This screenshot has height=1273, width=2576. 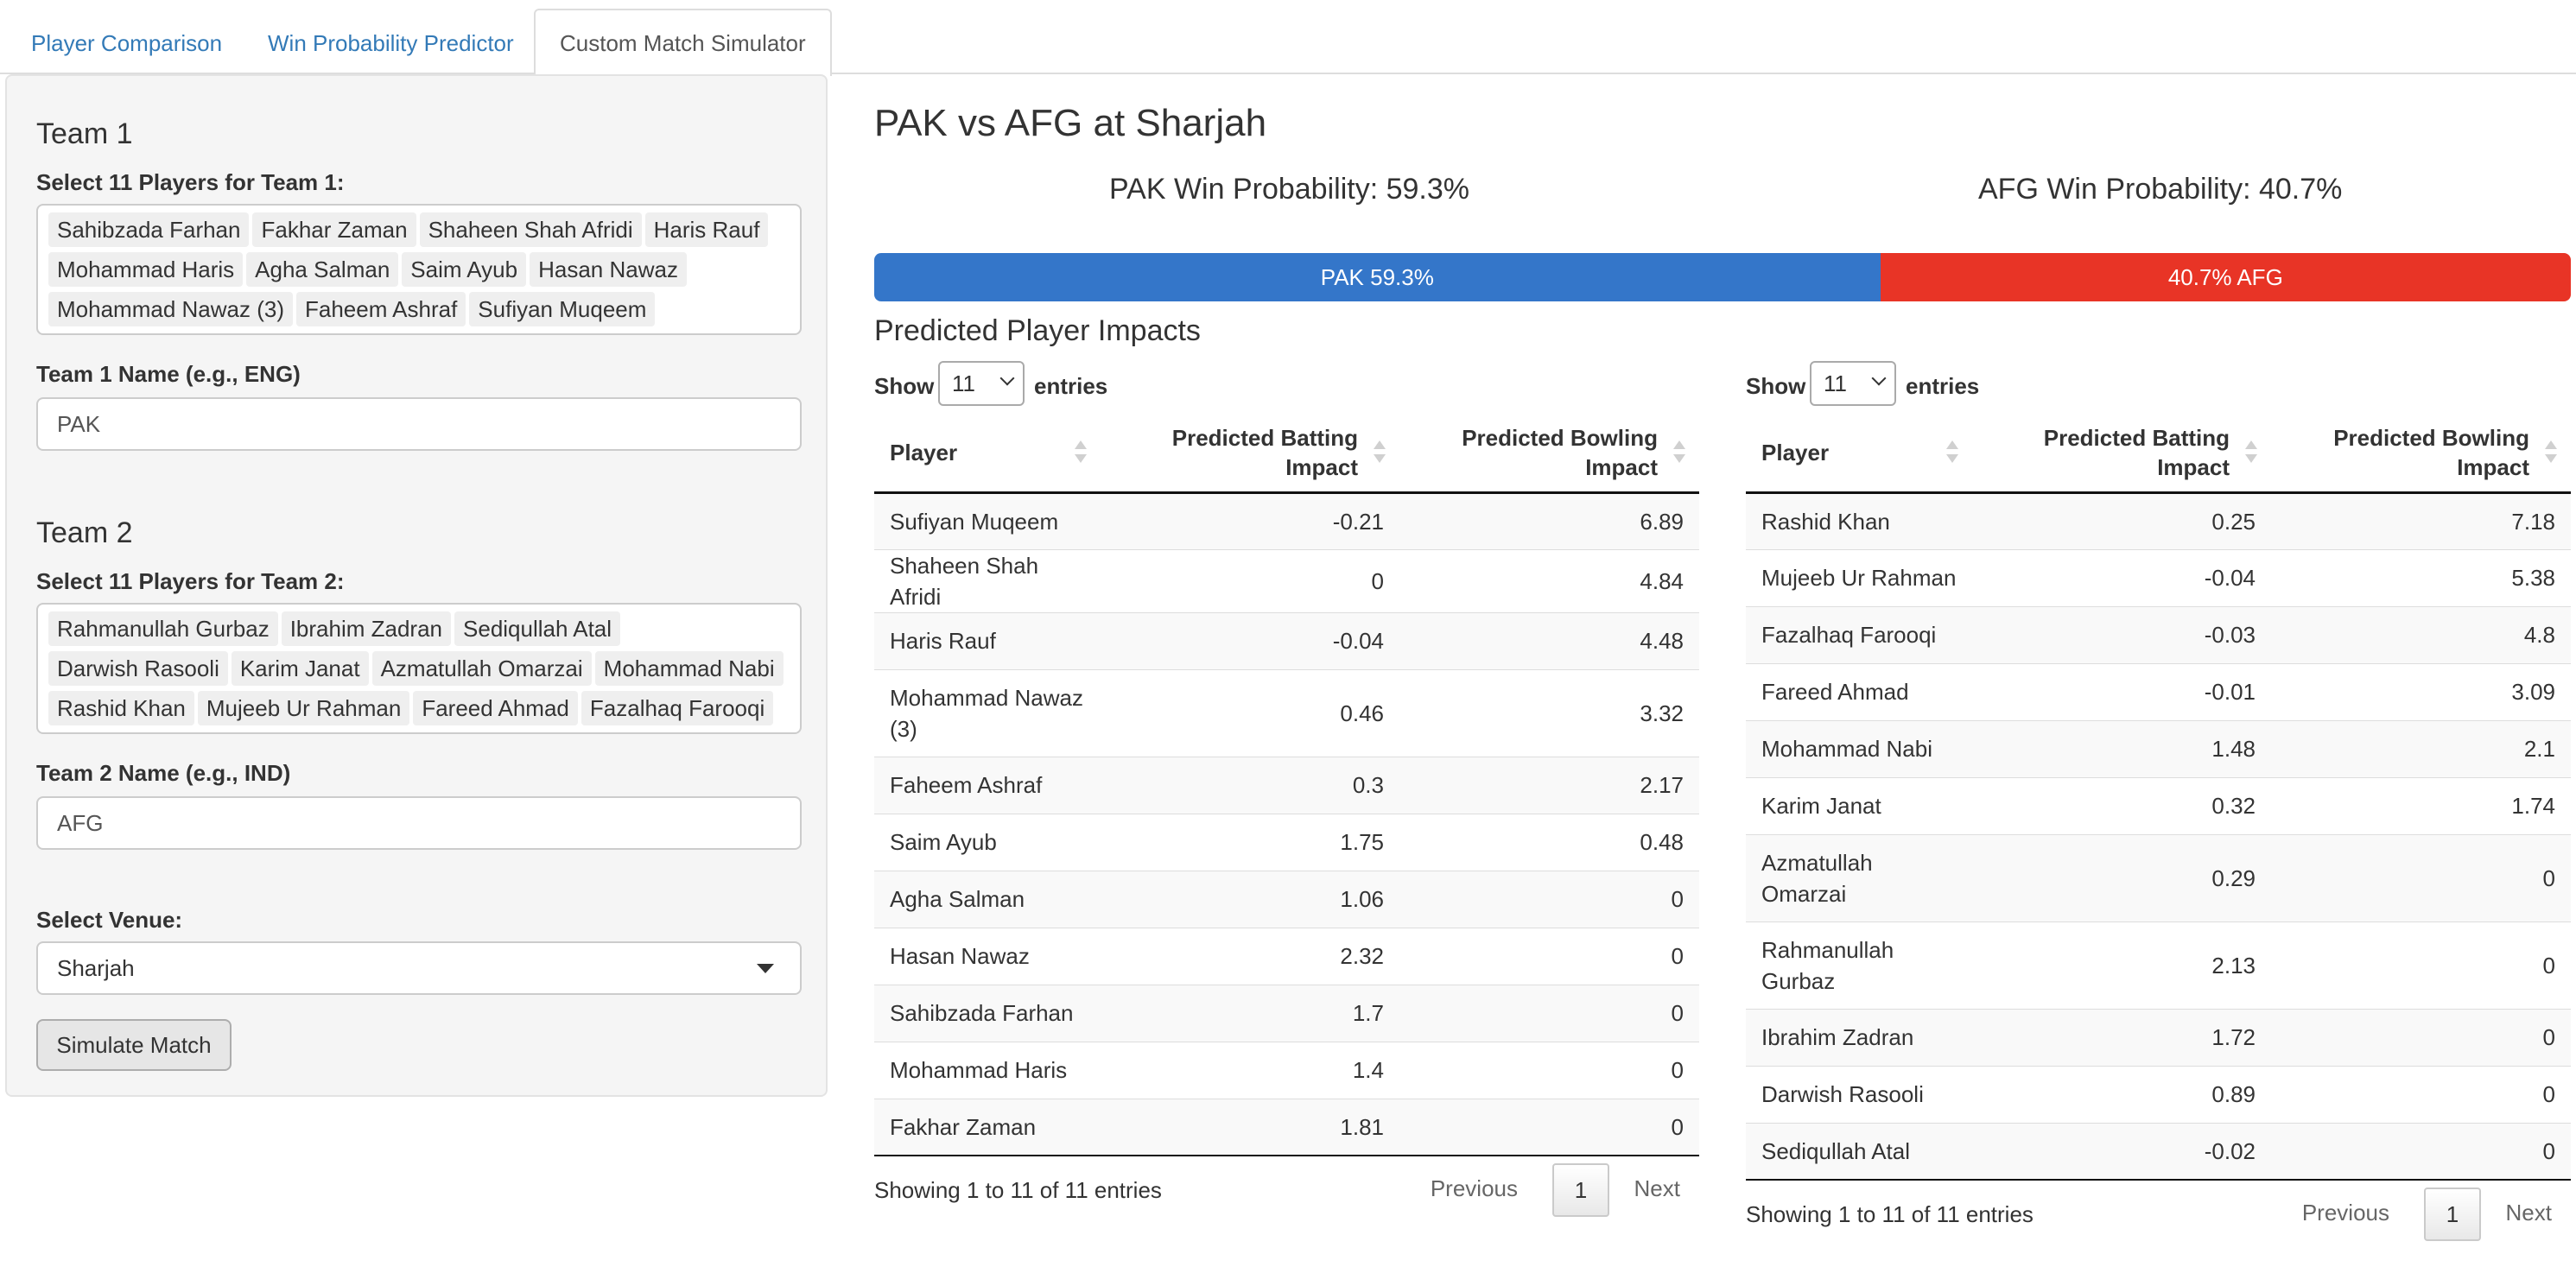 I want to click on team2-probability-segment: 40.7% AFG, so click(x=2225, y=277).